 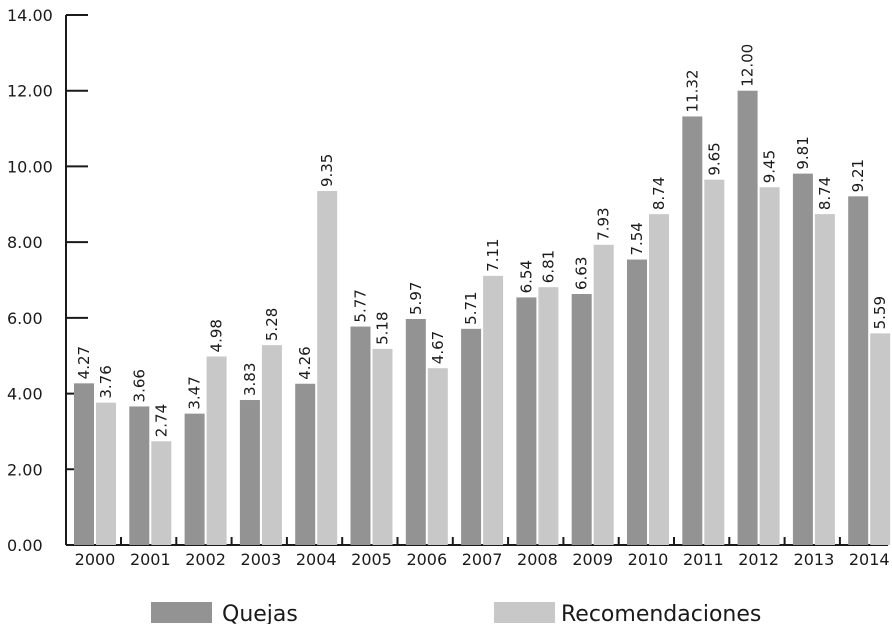 What do you see at coordinates (714, 158) in the screenshot?
I see `data-label: 9.65` at bounding box center [714, 158].